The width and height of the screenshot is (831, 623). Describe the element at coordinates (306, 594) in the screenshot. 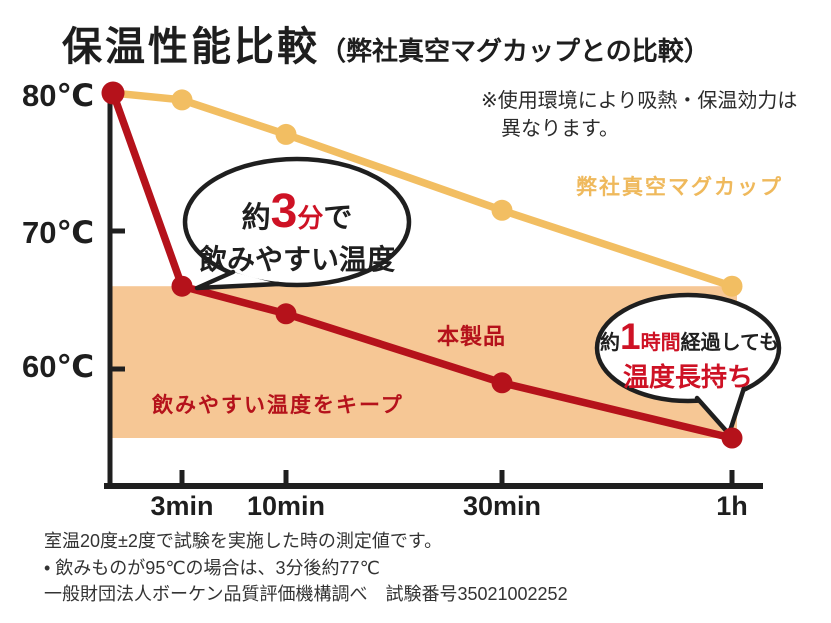

I see `footnote-line3: 一般財団法人ボーケン品質評価機構調べ 試験番号35021002252` at that location.